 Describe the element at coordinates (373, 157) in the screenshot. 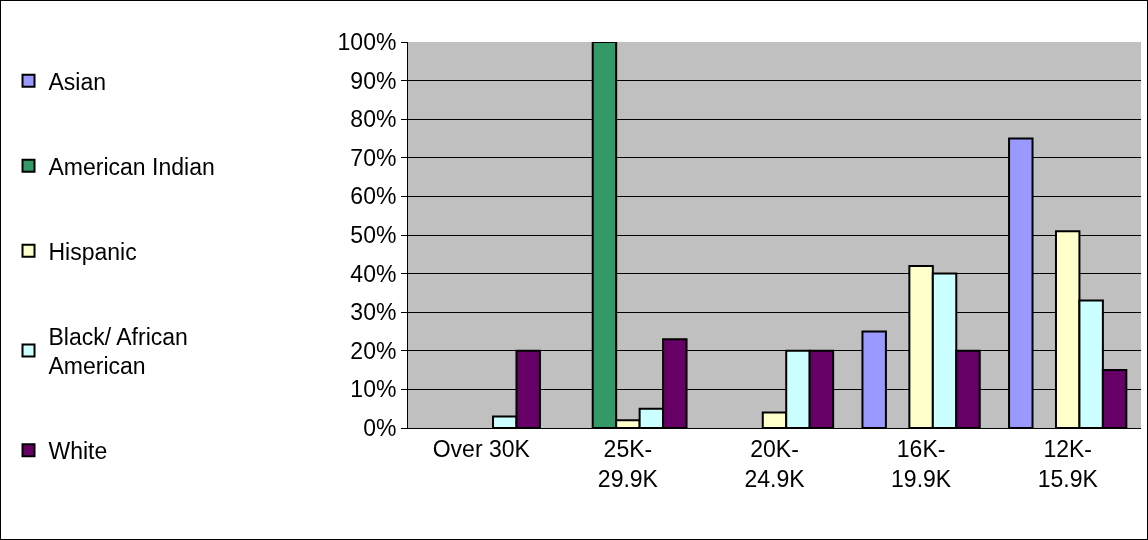

I see `y-tick-label: 70%` at that location.